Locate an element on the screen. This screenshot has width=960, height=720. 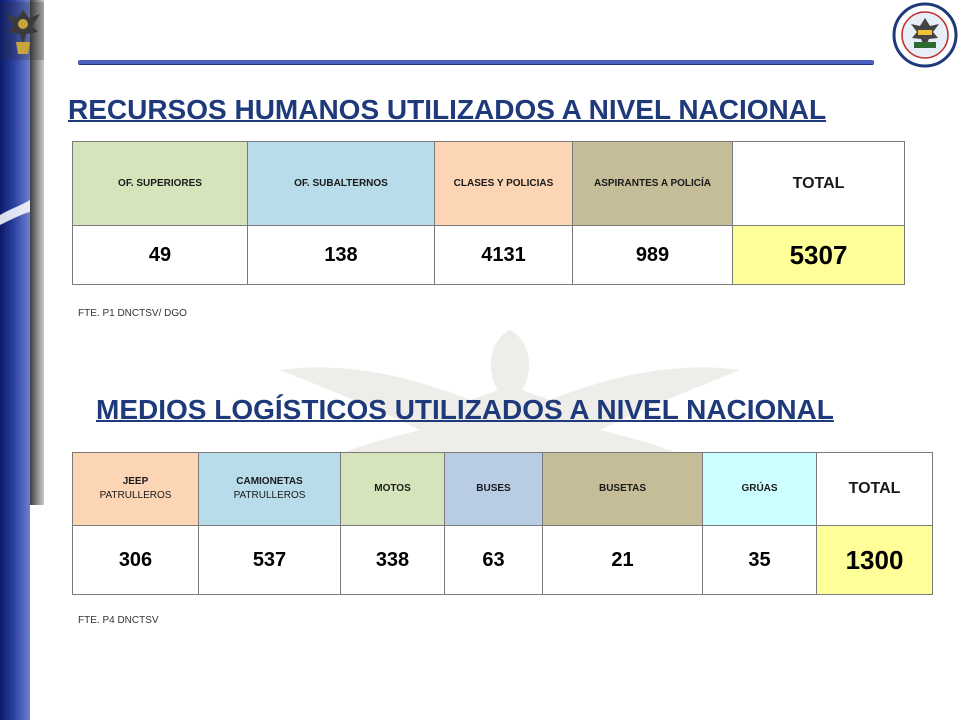
value-total: 1300 is located at coordinates (874, 560).